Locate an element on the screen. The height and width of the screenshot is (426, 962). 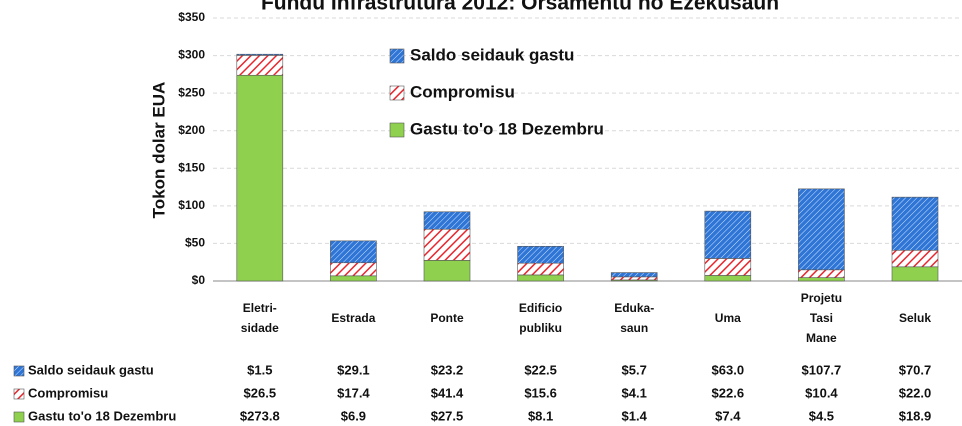
table-cell: $8.1 is located at coordinates (540, 415).